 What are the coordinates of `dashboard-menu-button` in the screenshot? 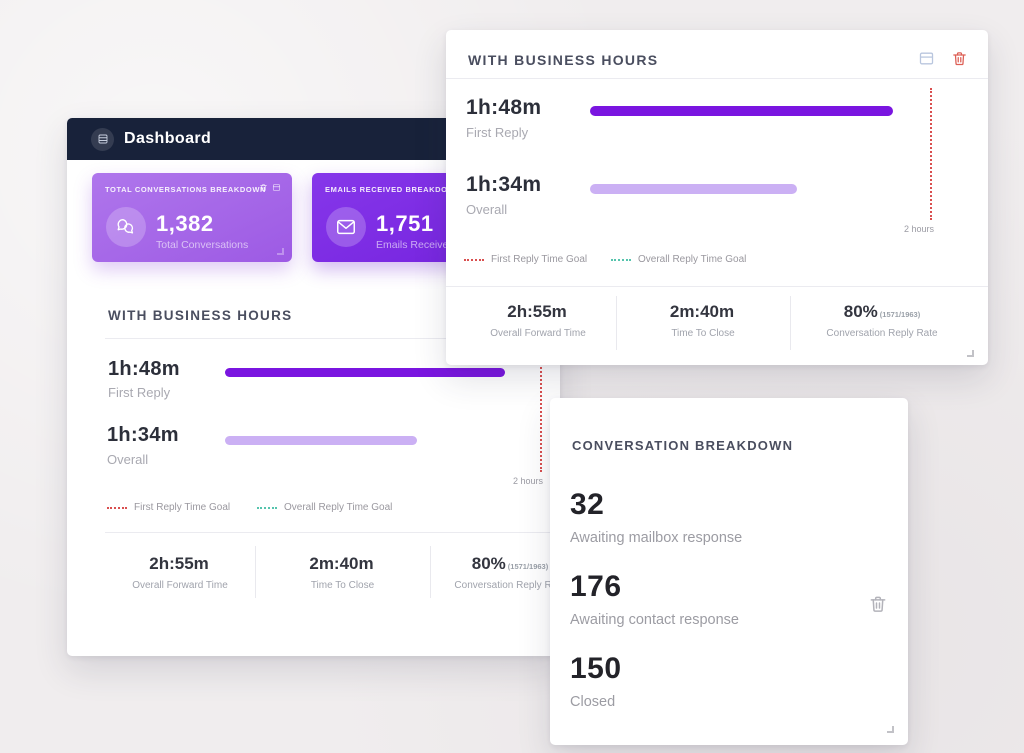 It's located at (102, 139).